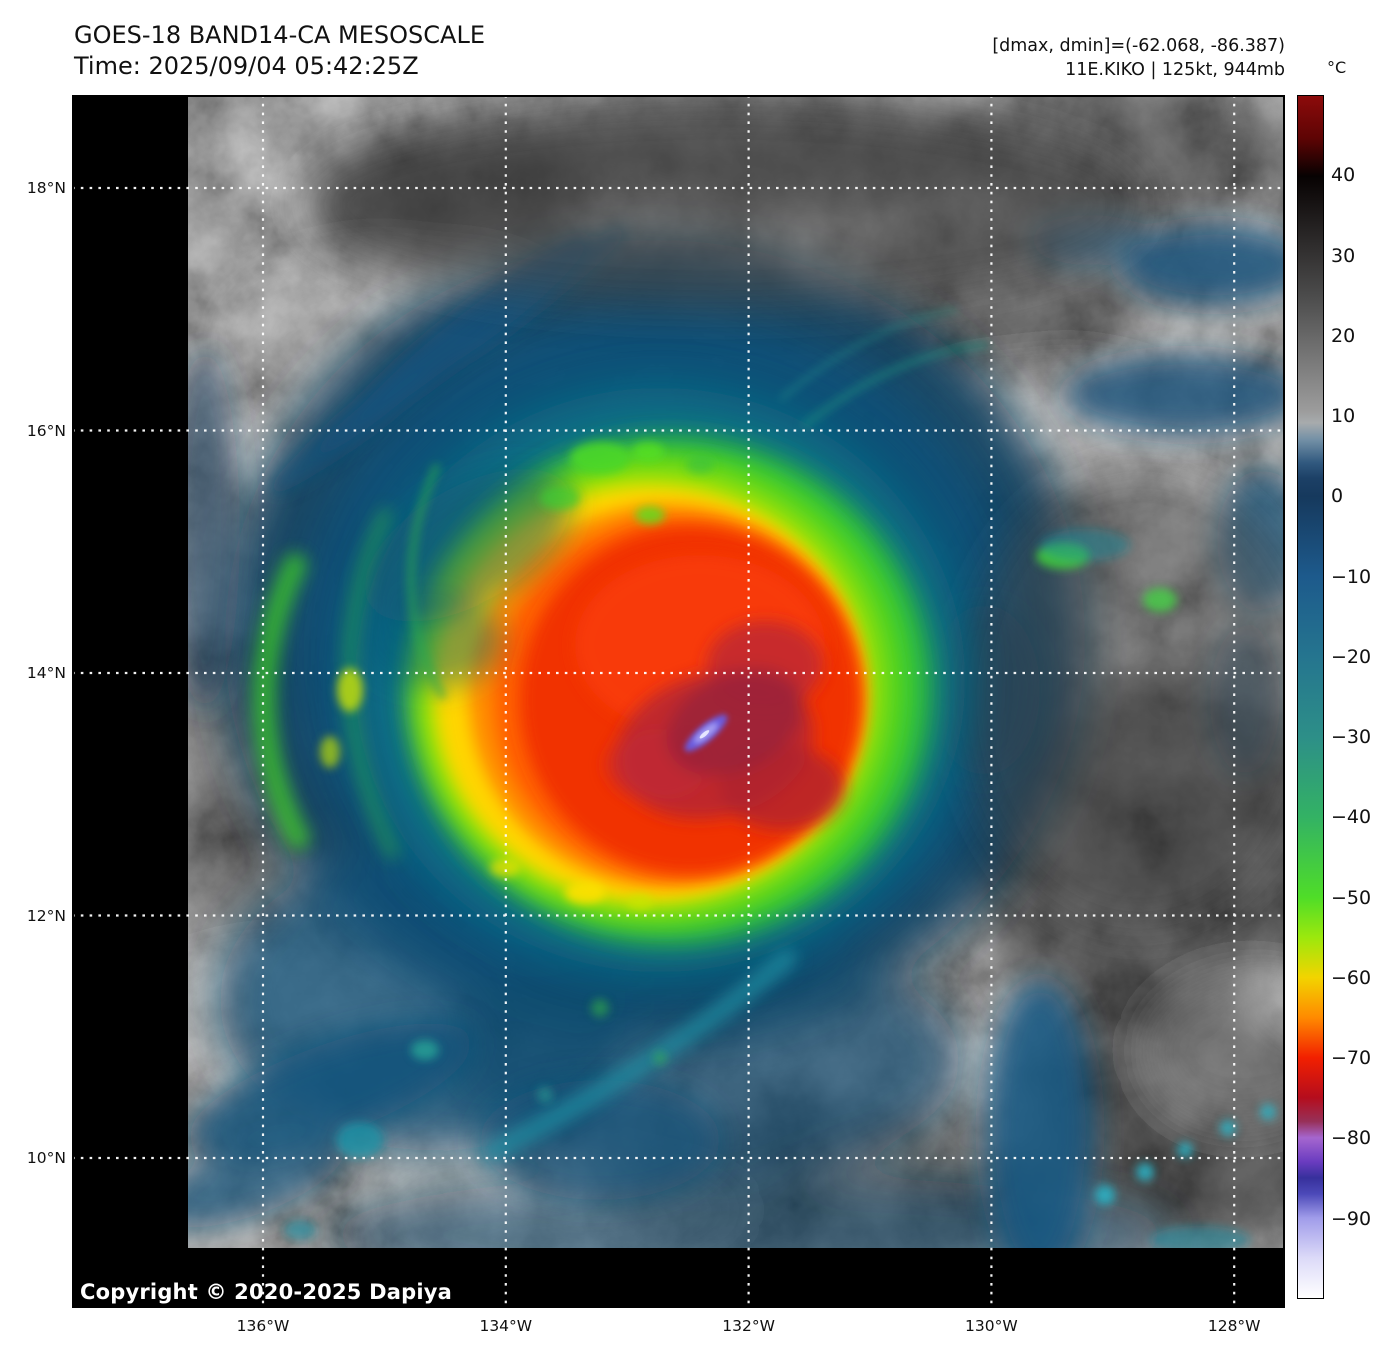 Image resolution: width=1390 pixels, height=1359 pixels. I want to click on dmax-dmin-label: [dmax, dmin]=(-62.068, -86.387), so click(1138, 46).